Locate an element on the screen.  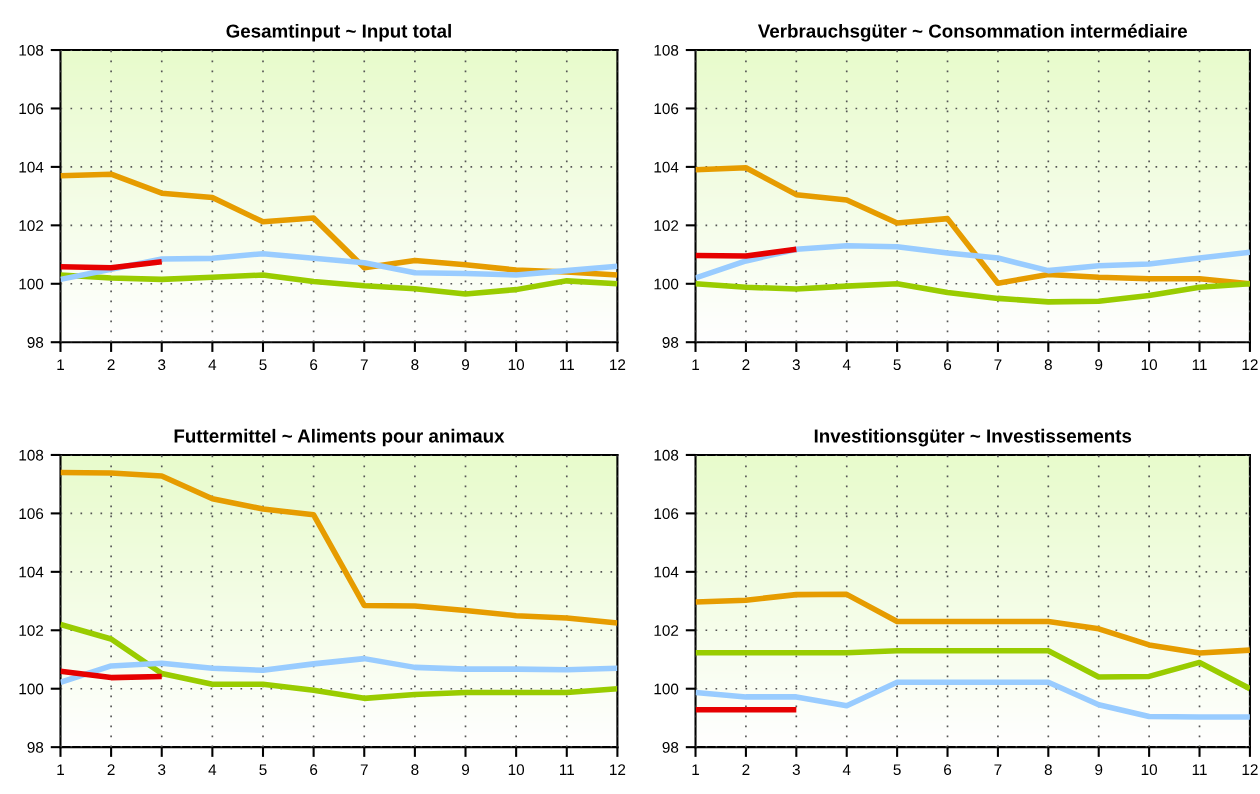
chart-title: Verbrauchsgüter ~ Consommation intermédiaire is located at coordinates (972, 32).